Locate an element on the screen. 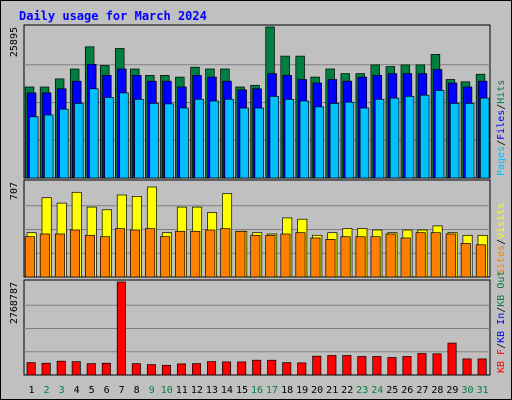 The height and width of the screenshot is (400, 512). x-tick-label: 27 is located at coordinates (422, 390).